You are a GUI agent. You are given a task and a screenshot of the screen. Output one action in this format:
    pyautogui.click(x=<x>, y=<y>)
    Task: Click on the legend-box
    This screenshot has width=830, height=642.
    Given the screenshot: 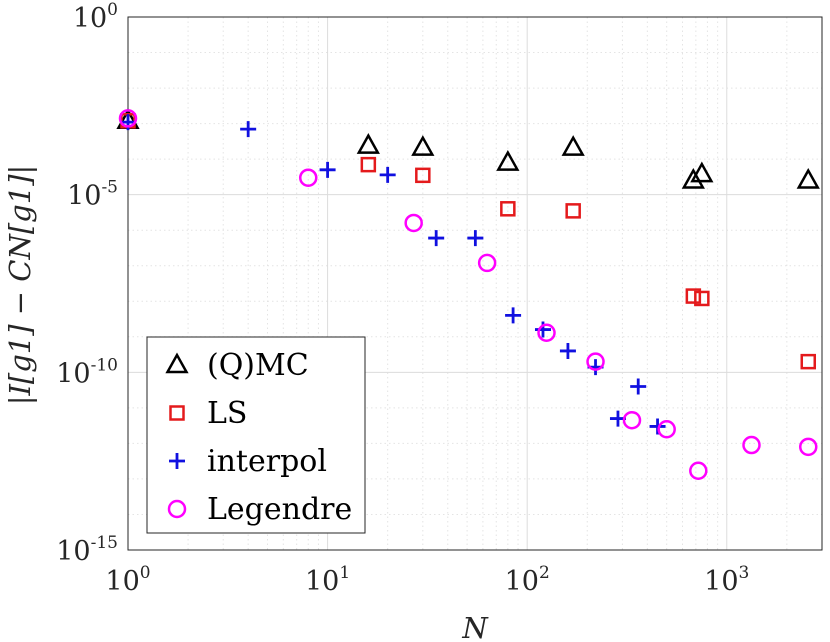 What is the action you would take?
    pyautogui.click(x=256, y=435)
    